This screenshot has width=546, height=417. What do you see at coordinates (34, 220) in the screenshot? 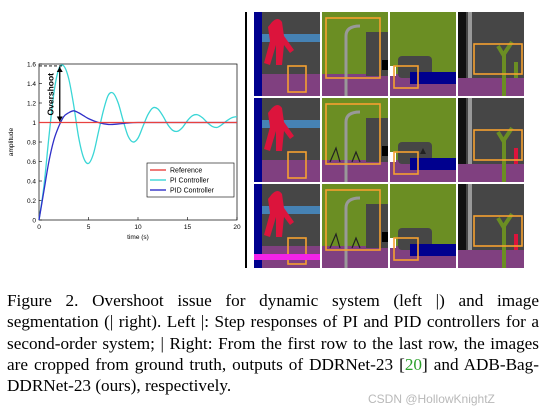
I see `y-tick-label: 0` at bounding box center [34, 220].